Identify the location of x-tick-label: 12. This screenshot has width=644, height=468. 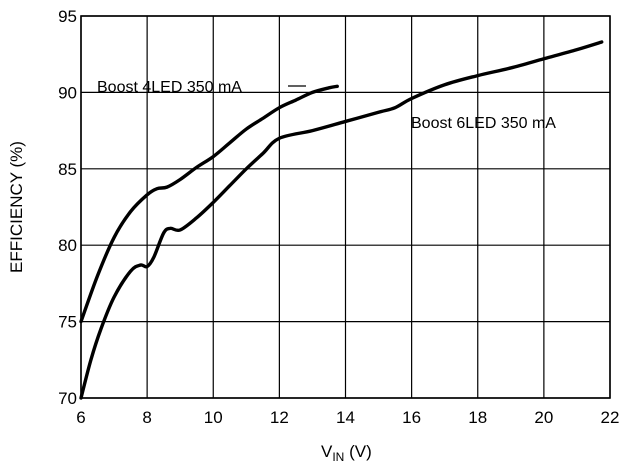
(279, 417).